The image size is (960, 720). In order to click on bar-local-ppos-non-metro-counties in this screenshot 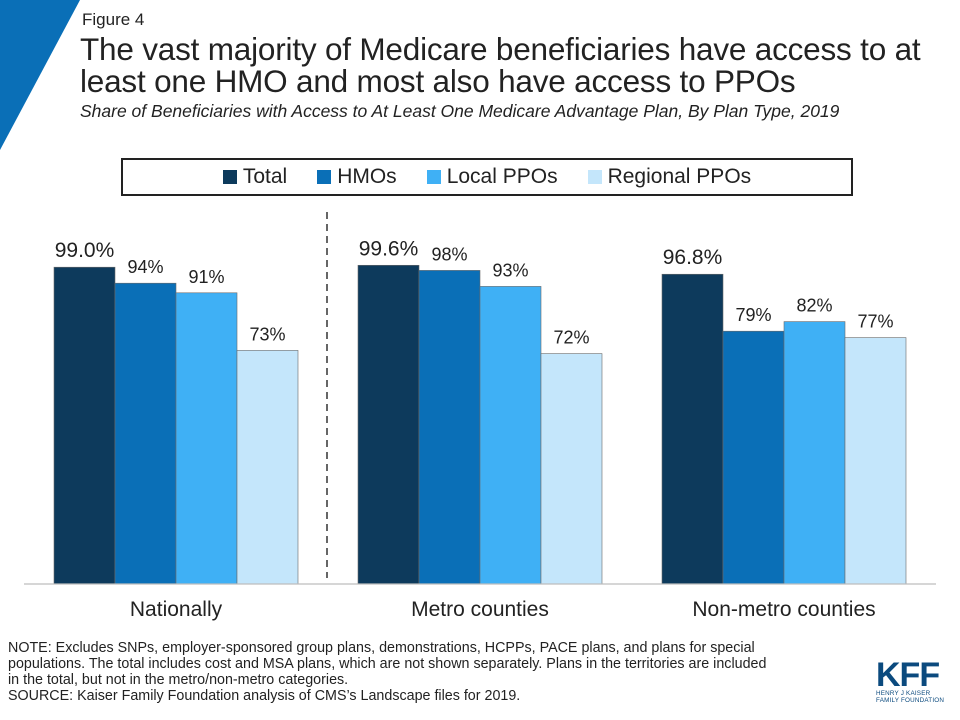, I will do `click(814, 453)`.